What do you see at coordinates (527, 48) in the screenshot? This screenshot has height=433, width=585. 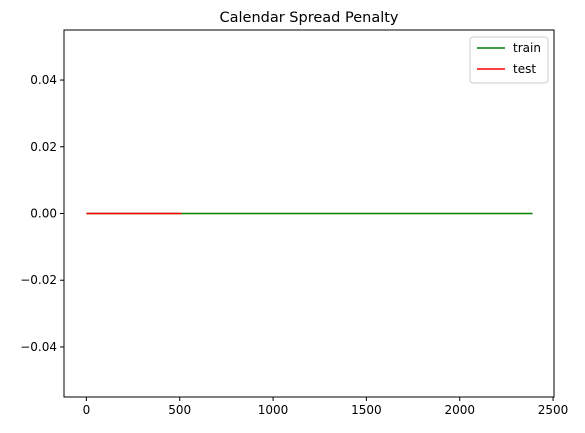 I see `legend-label-train: train` at bounding box center [527, 48].